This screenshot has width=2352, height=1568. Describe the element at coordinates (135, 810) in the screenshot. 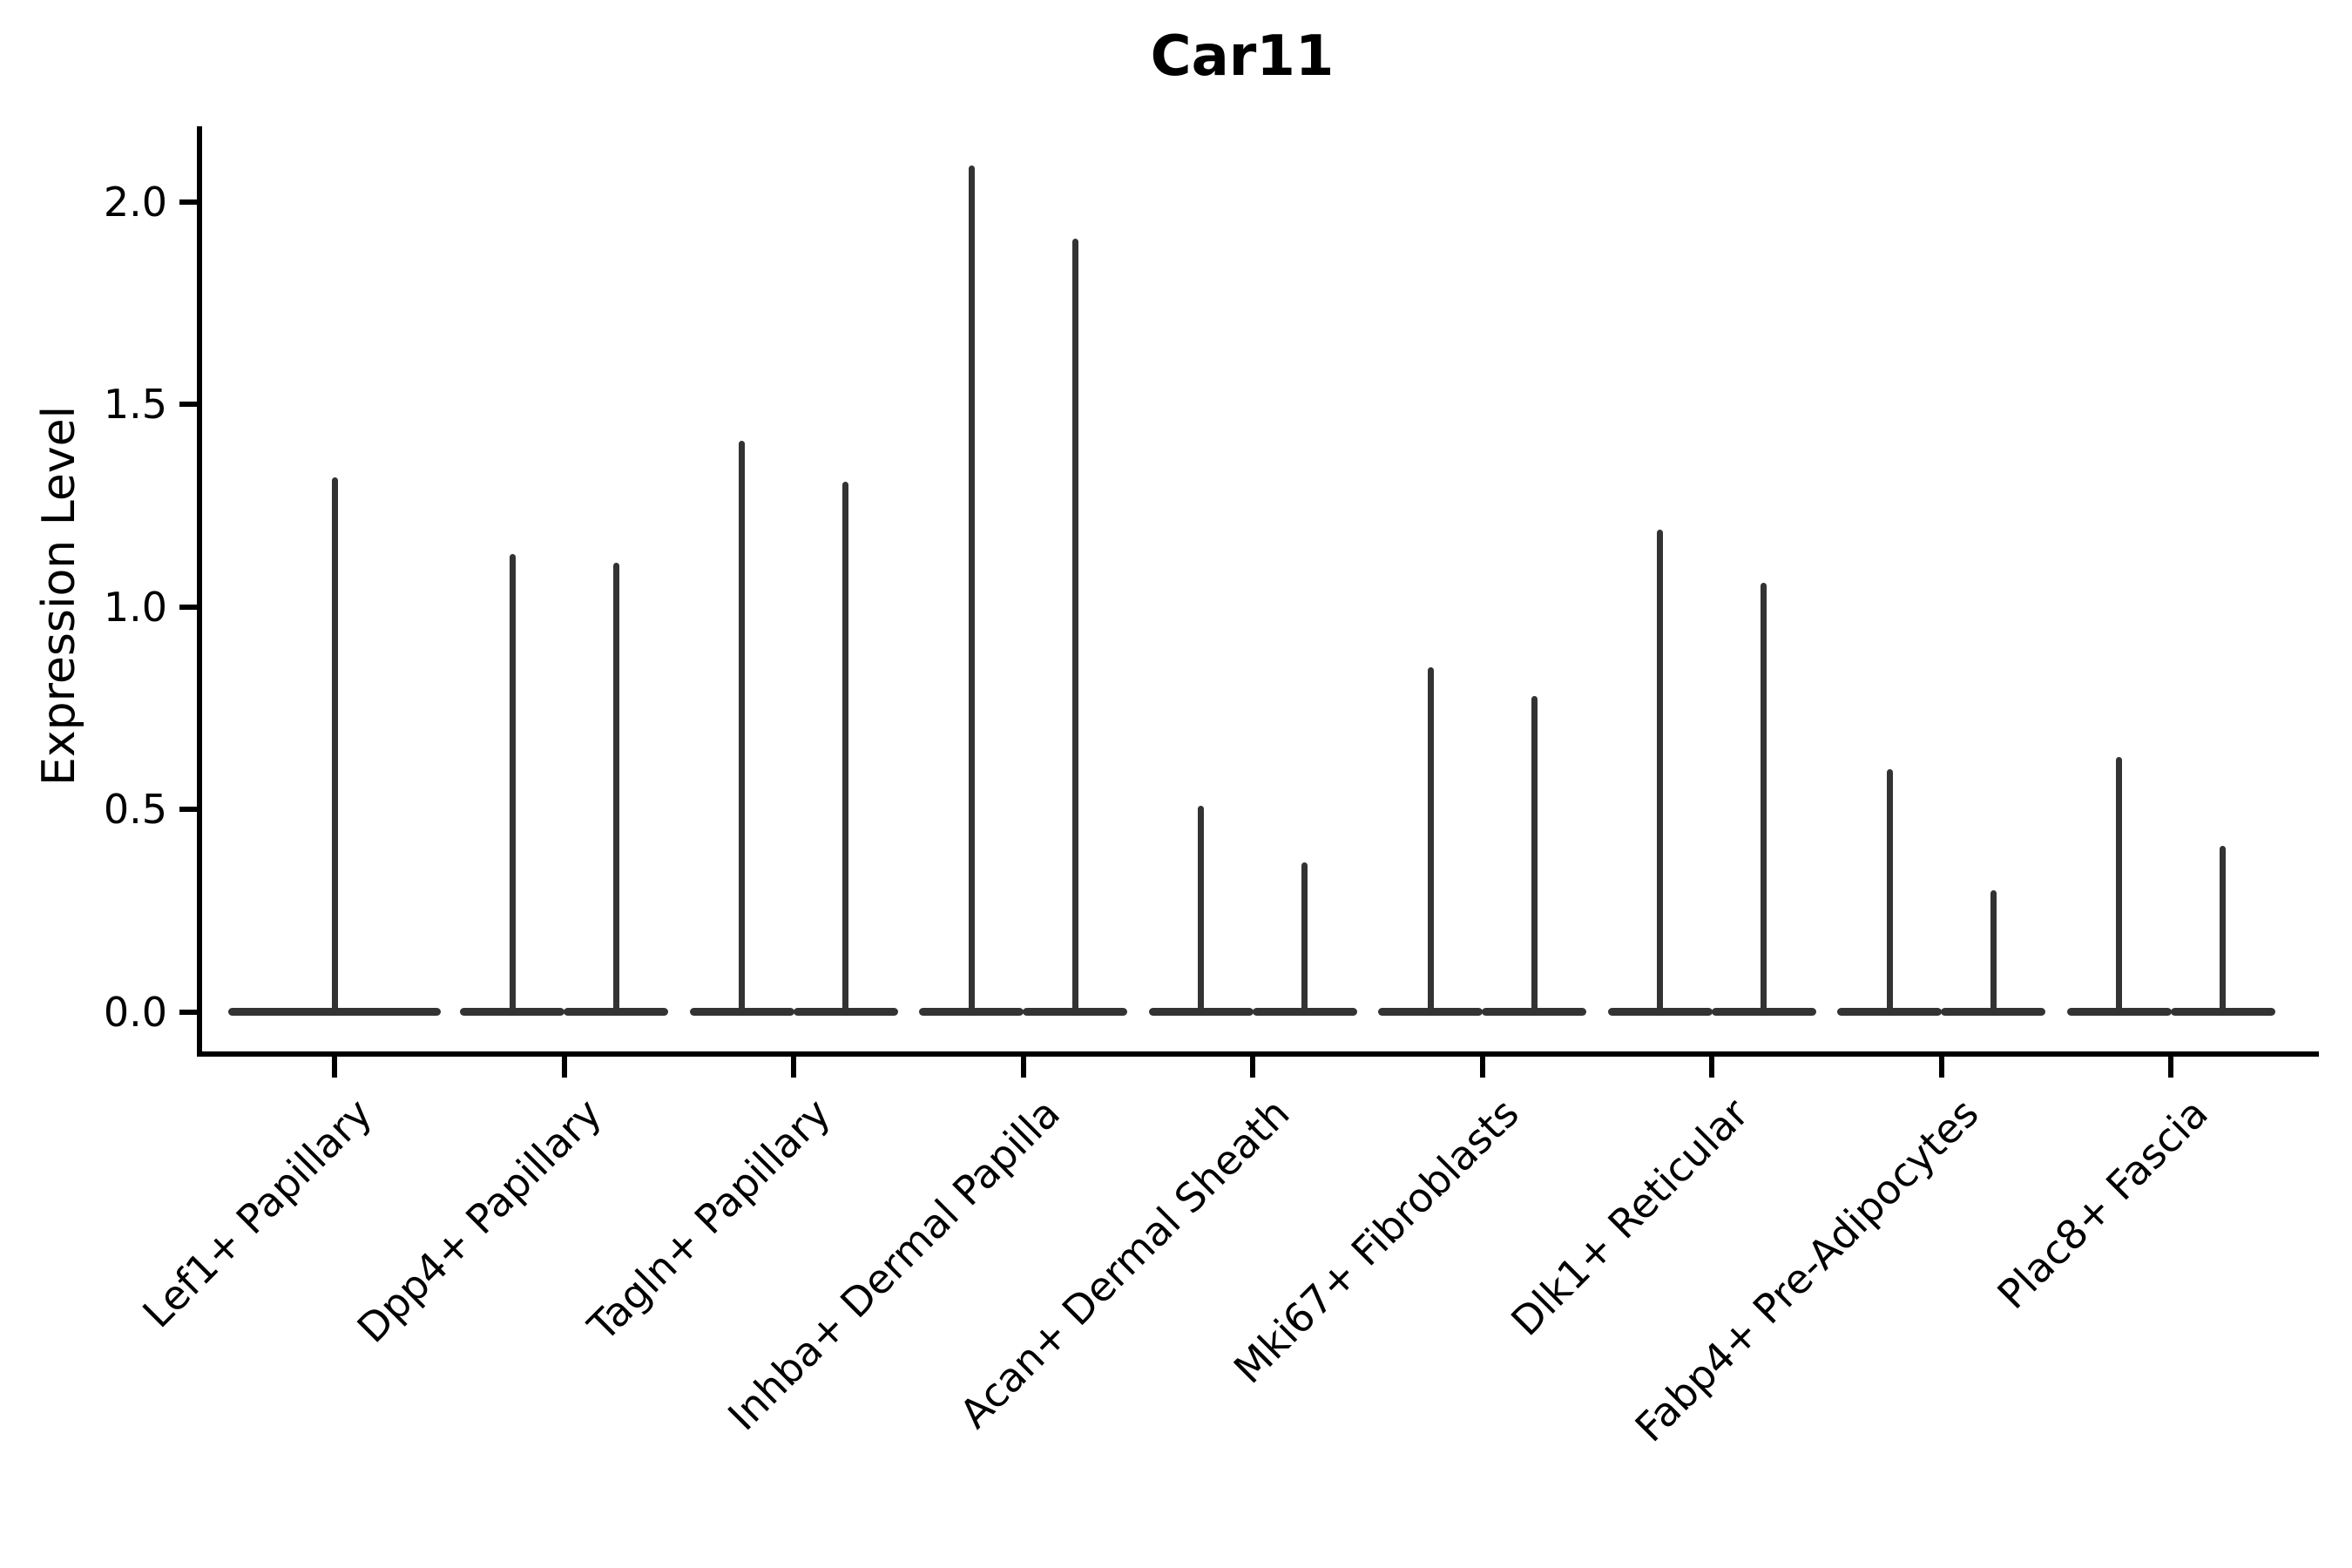

I see `y-tick-label: 0.5` at that location.